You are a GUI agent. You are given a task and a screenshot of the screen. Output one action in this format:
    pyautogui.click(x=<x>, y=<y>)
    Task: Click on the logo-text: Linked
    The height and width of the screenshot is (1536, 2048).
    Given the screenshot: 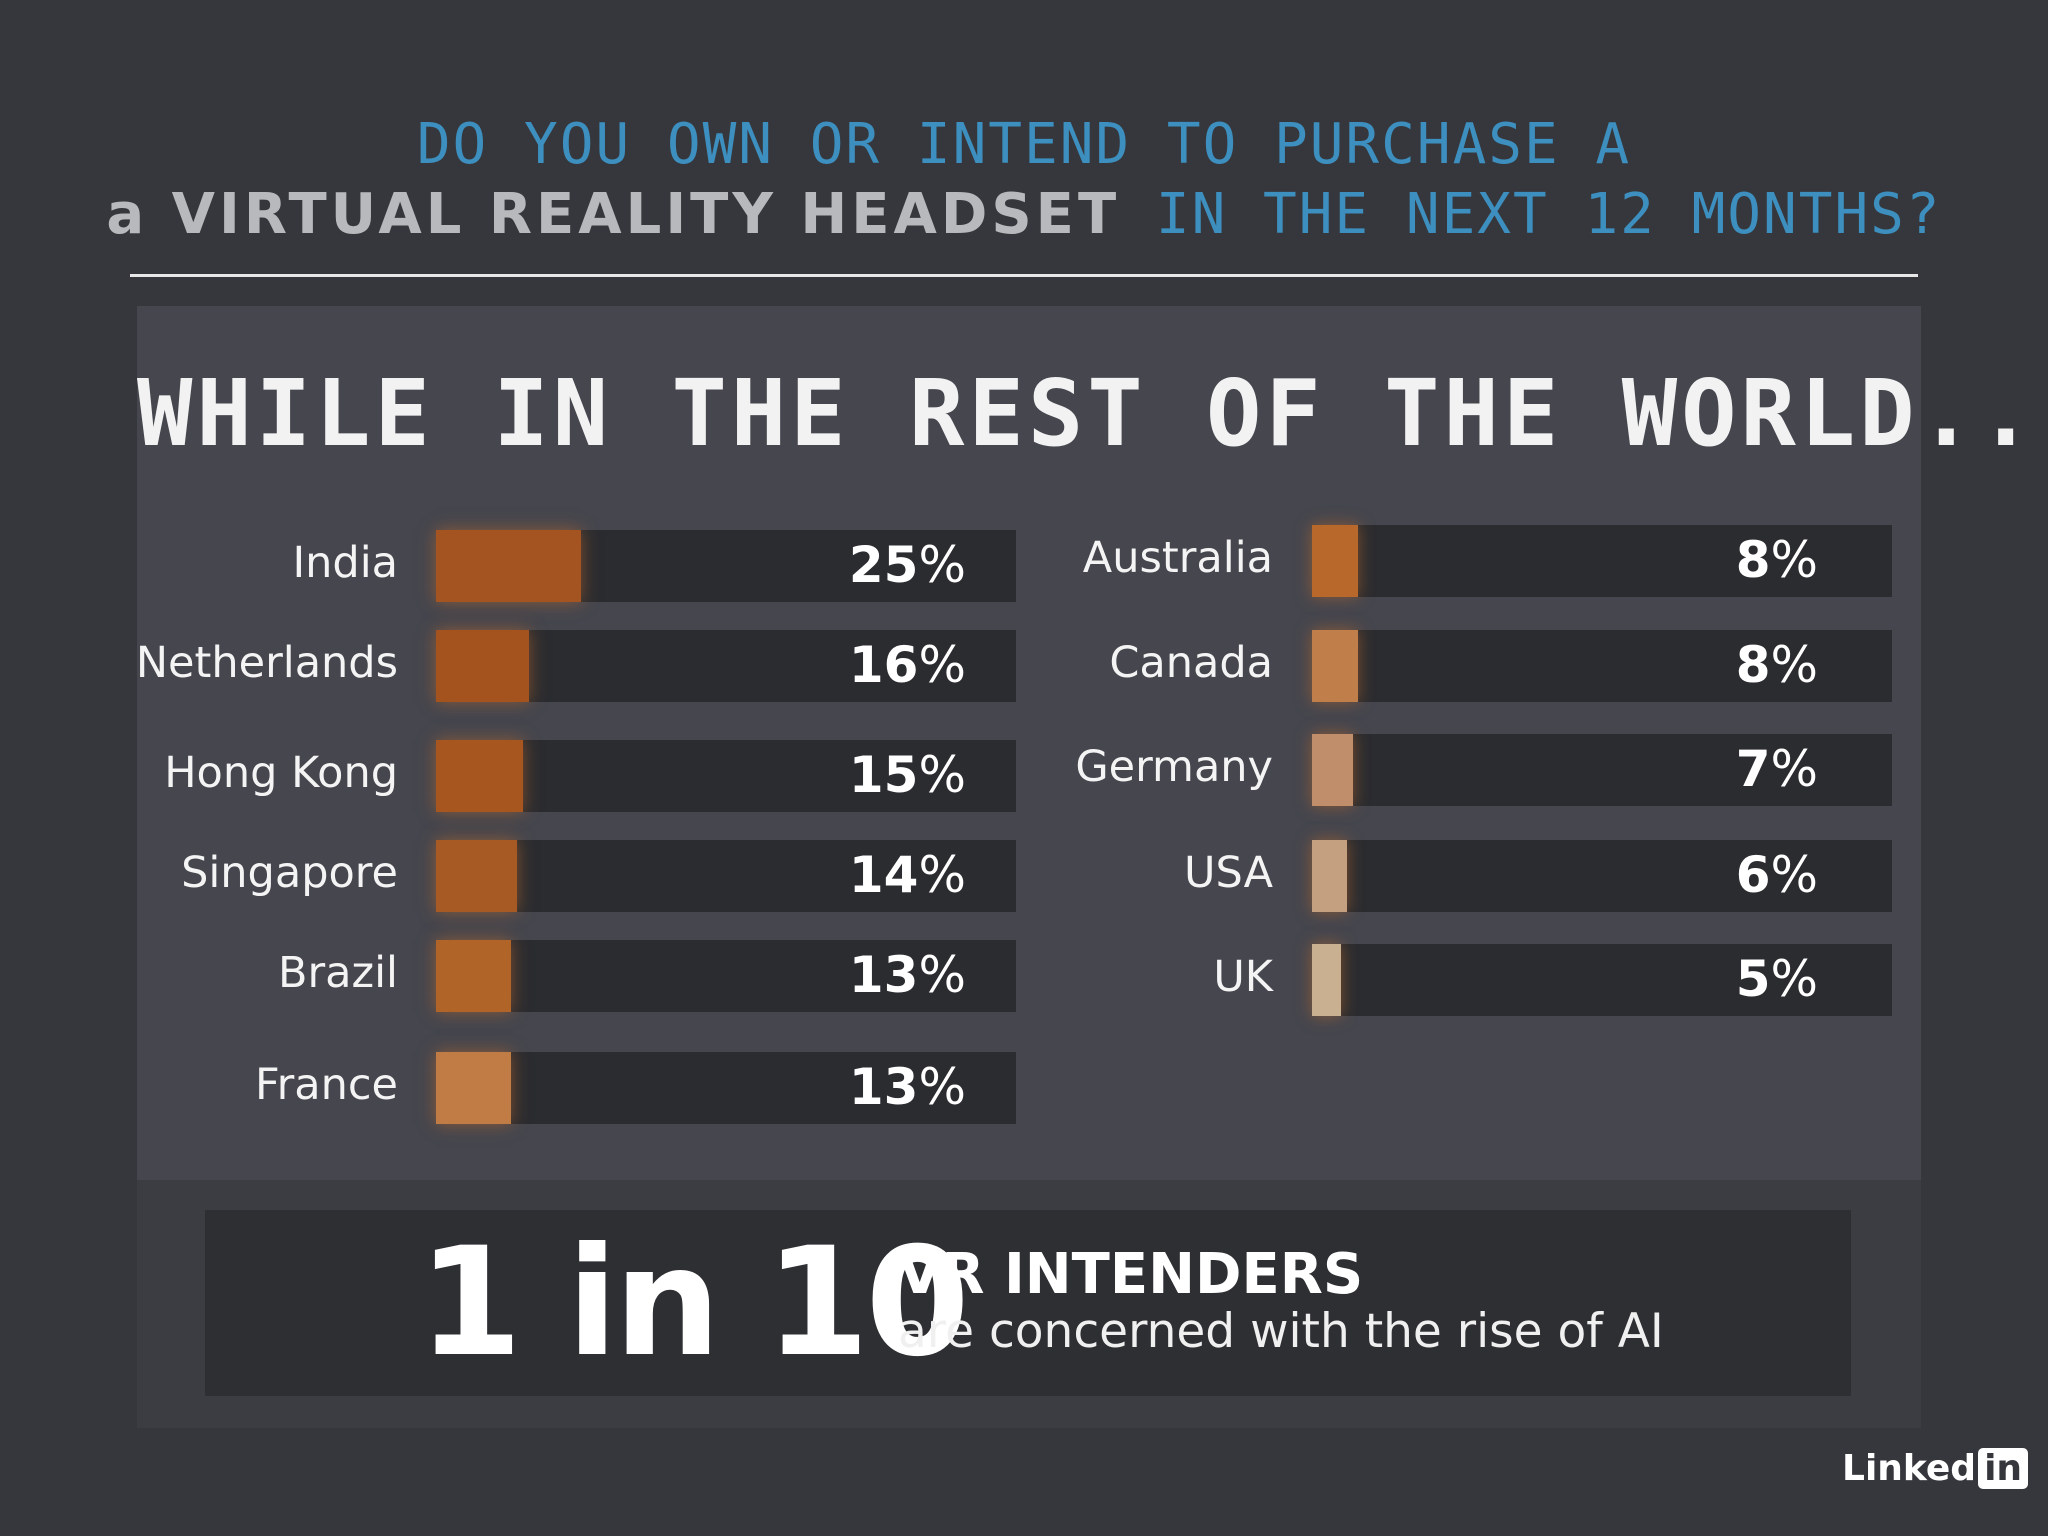 What is the action you would take?
    pyautogui.click(x=1909, y=1468)
    